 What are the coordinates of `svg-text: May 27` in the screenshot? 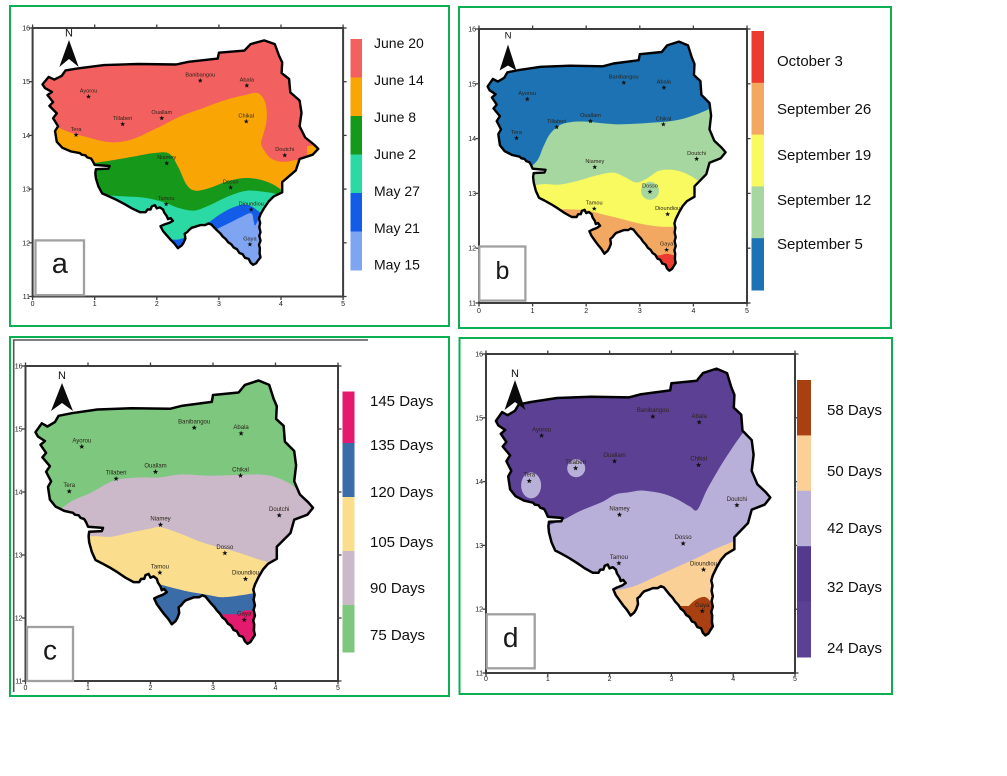 It's located at (397, 191).